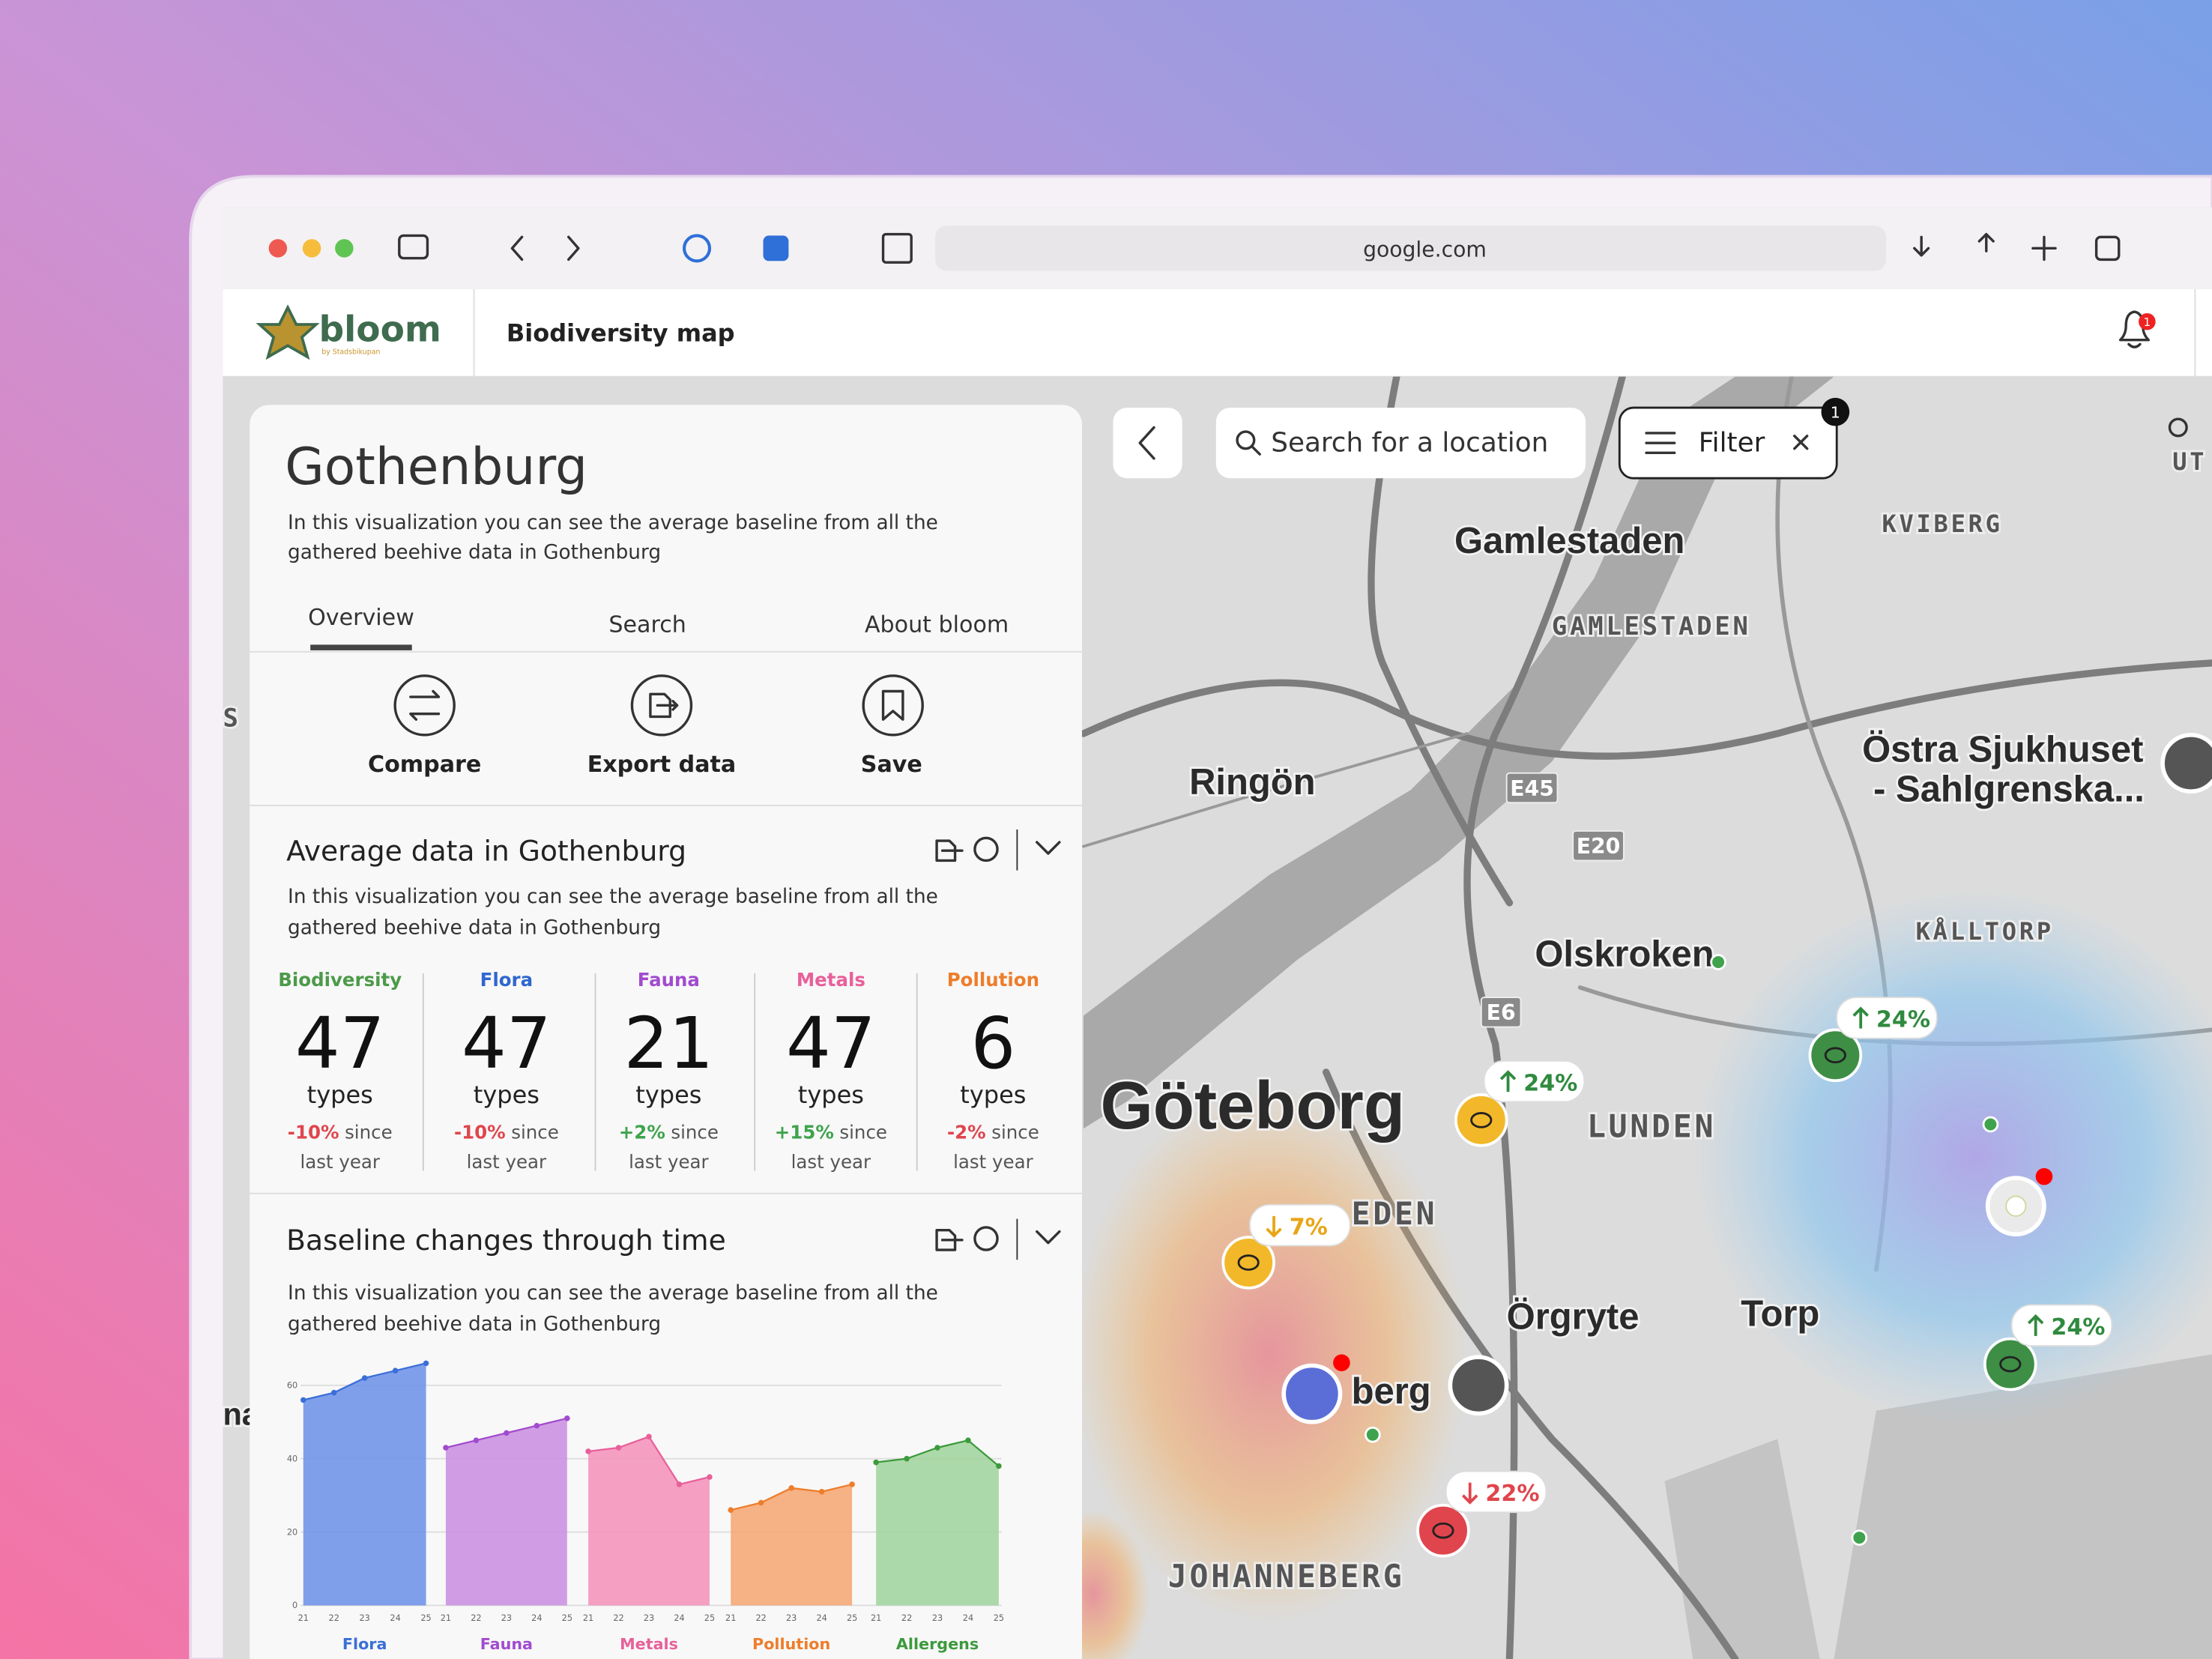 The image size is (2212, 1659). What do you see at coordinates (545, 249) in the screenshot?
I see `nav-arrows` at bounding box center [545, 249].